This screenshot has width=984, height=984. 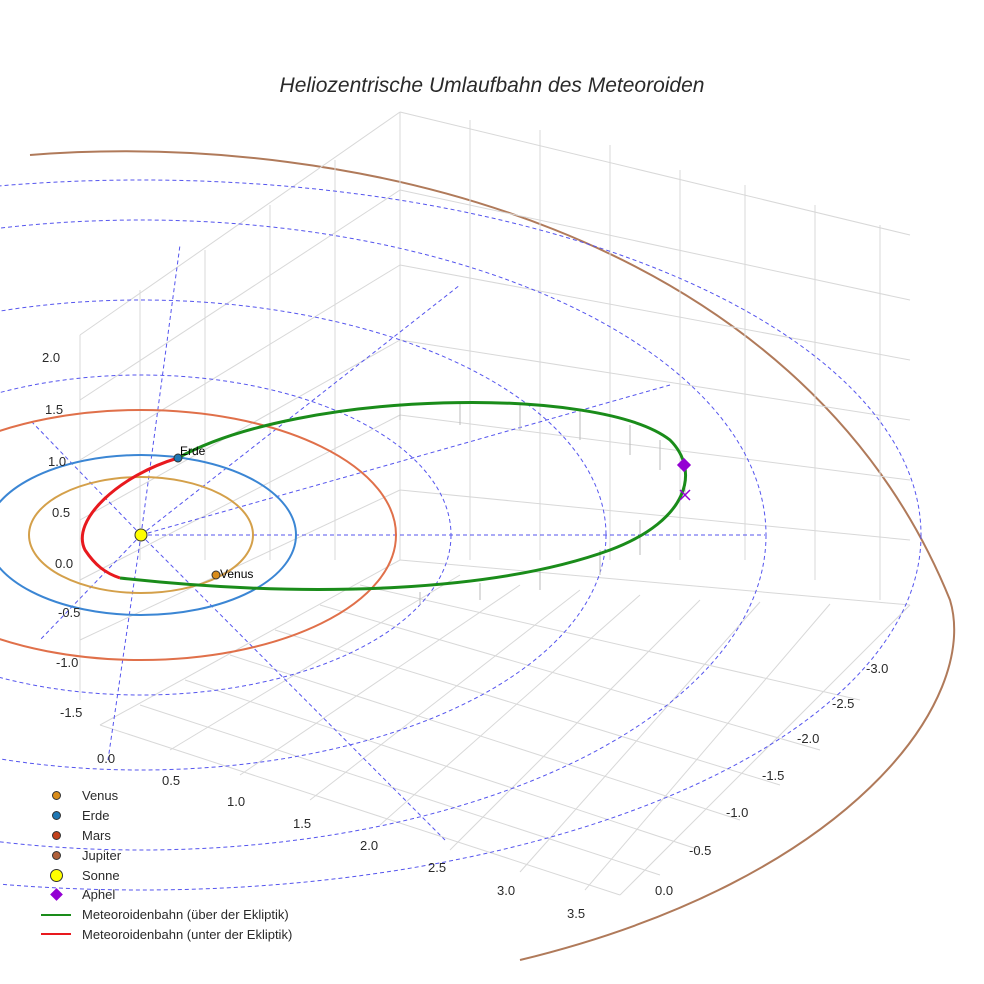 I want to click on mars-orbit, so click(x=198, y=535).